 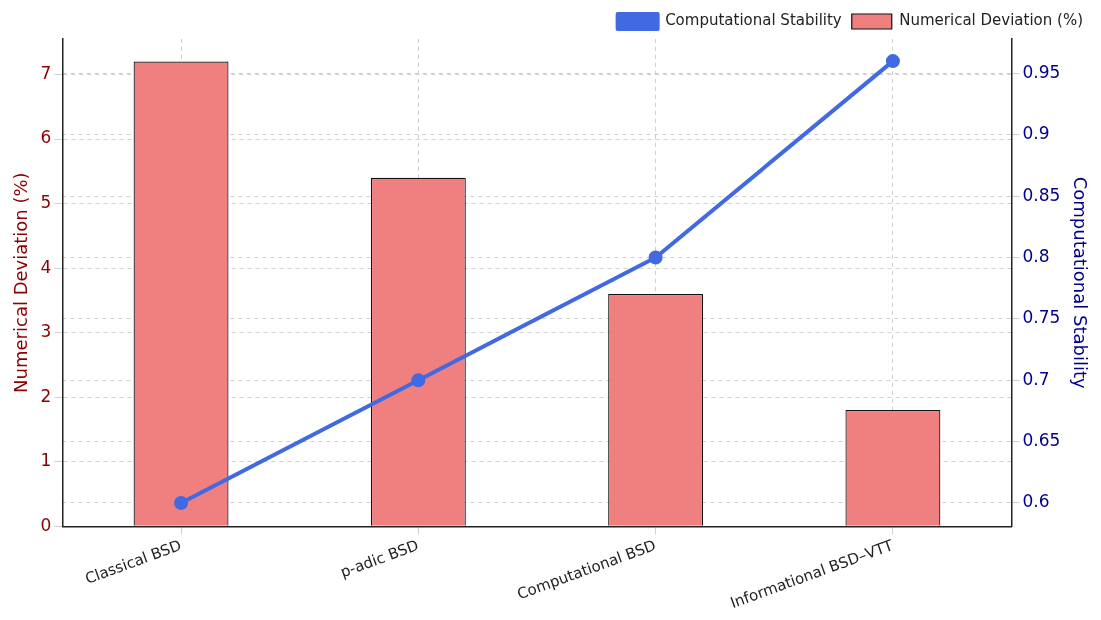 I want to click on y-tick-label: 0, so click(x=46, y=524).